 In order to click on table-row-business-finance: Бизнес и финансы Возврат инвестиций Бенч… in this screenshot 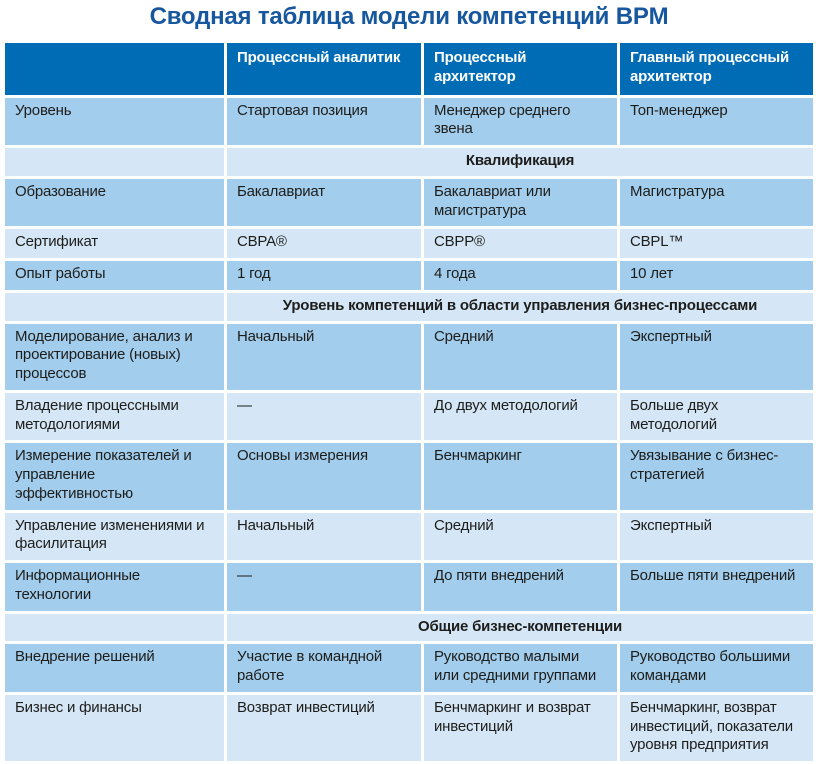, I will do `click(409, 727)`.